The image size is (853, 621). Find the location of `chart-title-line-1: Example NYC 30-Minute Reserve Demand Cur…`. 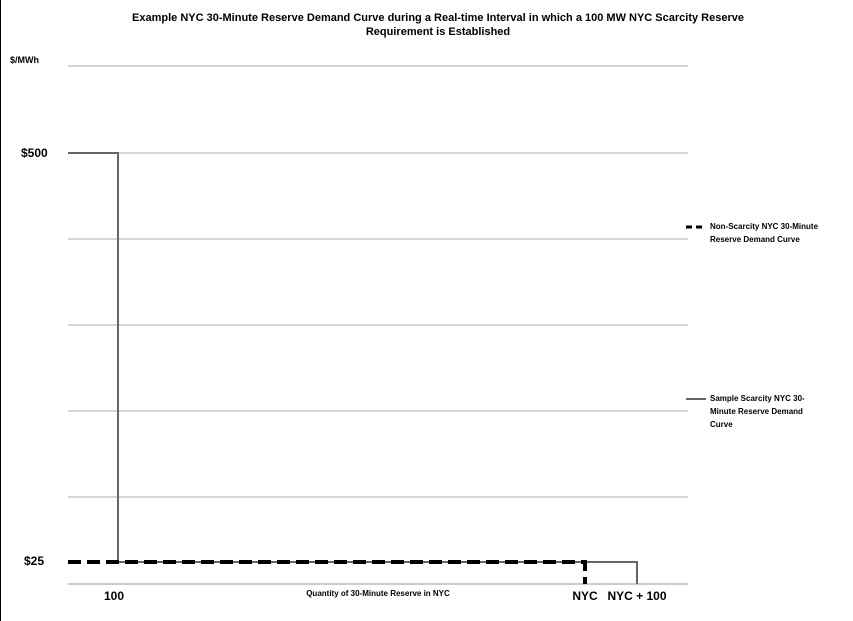

chart-title-line-1: Example NYC 30-Minute Reserve Demand Cur… is located at coordinates (438, 18).